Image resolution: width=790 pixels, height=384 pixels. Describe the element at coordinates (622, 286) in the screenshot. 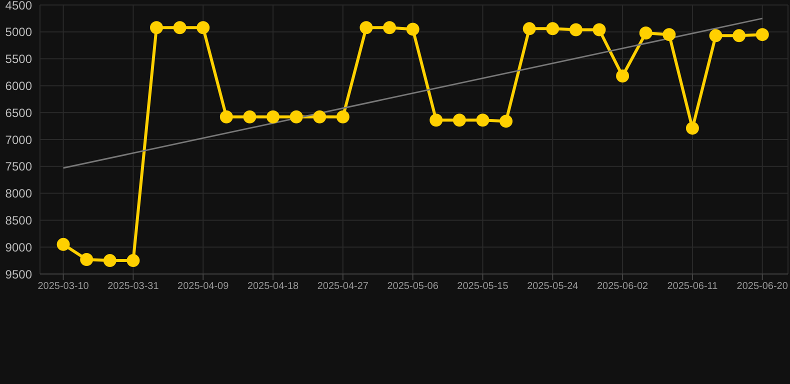

I see `x-tick-label: 2025-06-02` at that location.